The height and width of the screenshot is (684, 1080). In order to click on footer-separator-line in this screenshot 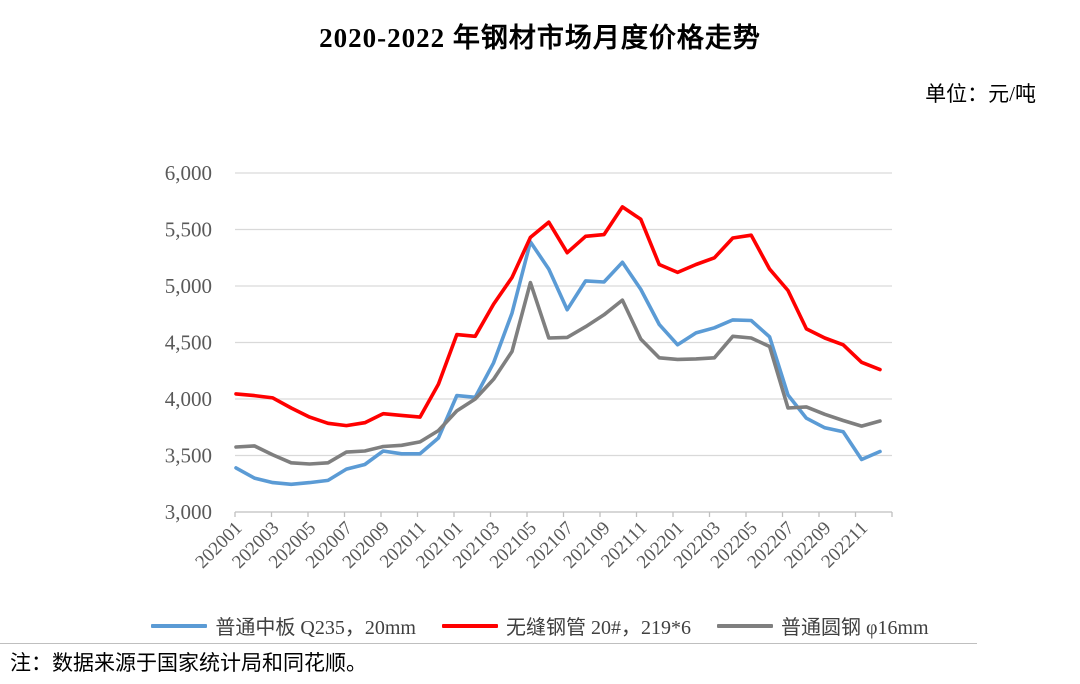, I will do `click(488, 643)`.